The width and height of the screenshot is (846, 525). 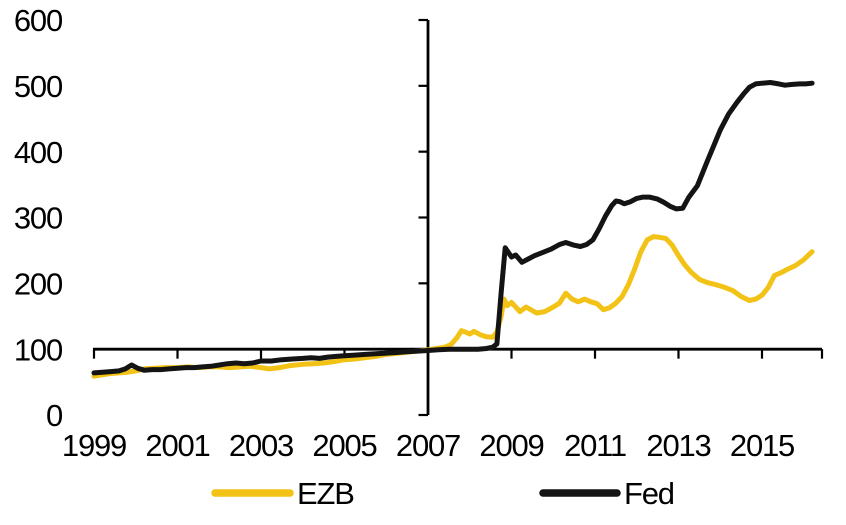 I want to click on y-tick-label: 600, so click(x=38, y=20).